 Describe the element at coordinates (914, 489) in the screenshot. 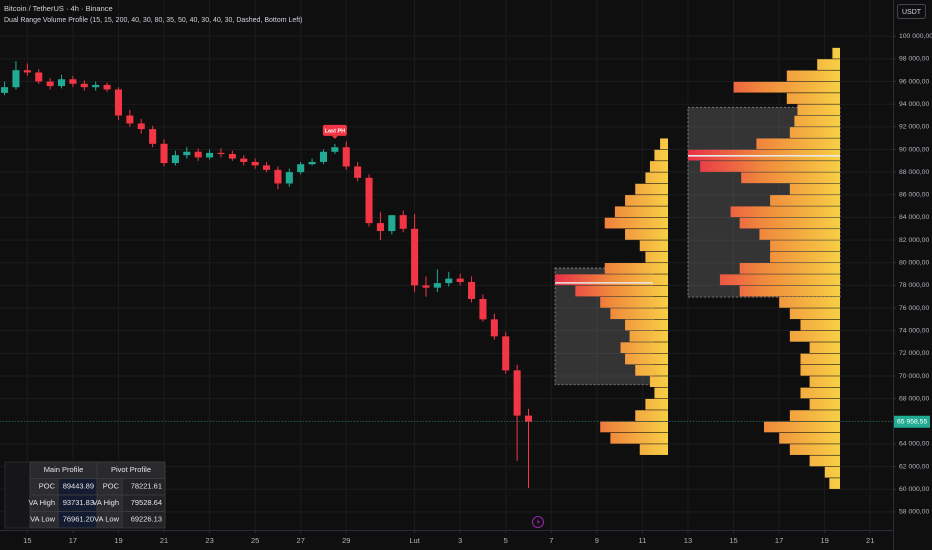

I see `y-tick-label: 60 000,00` at that location.